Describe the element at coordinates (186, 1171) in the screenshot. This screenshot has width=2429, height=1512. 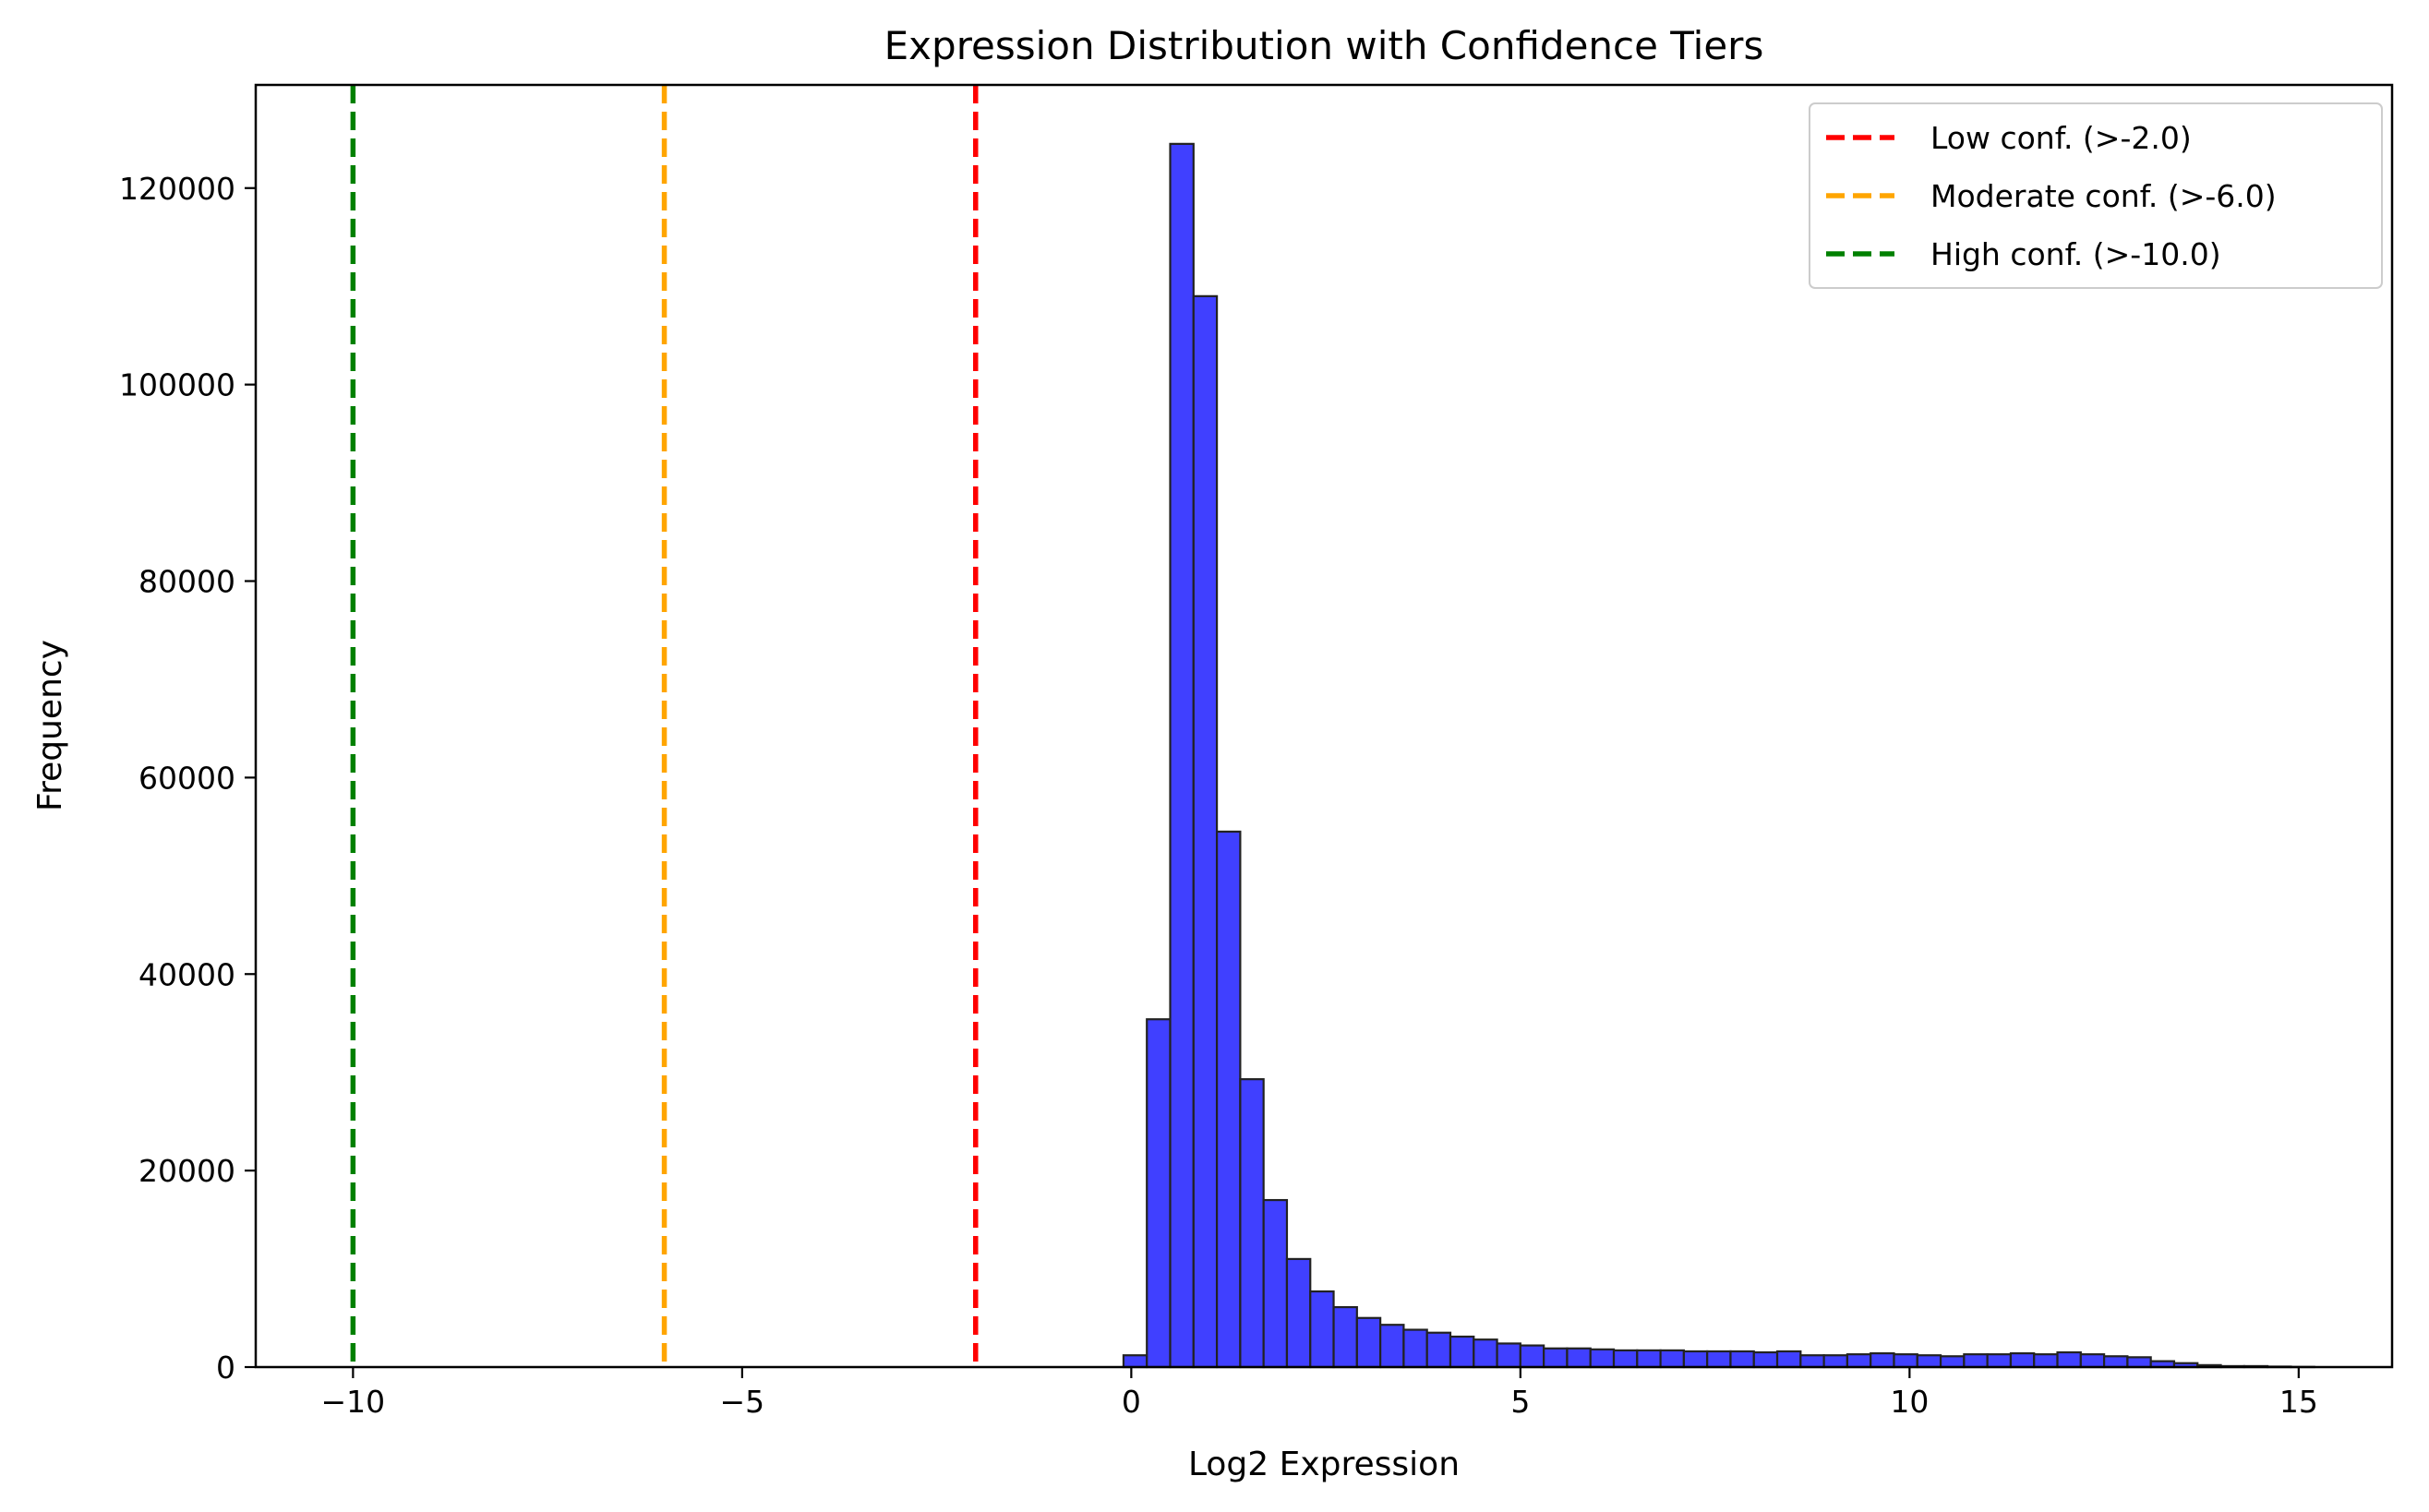
I see `y-tick-label: 20000` at that location.